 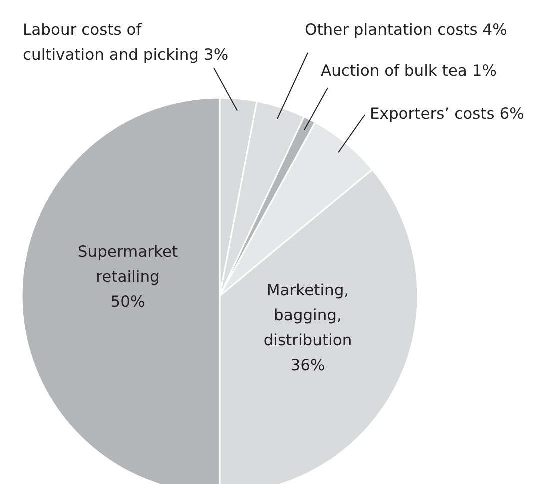 I want to click on data-label: 50%, so click(x=128, y=302).